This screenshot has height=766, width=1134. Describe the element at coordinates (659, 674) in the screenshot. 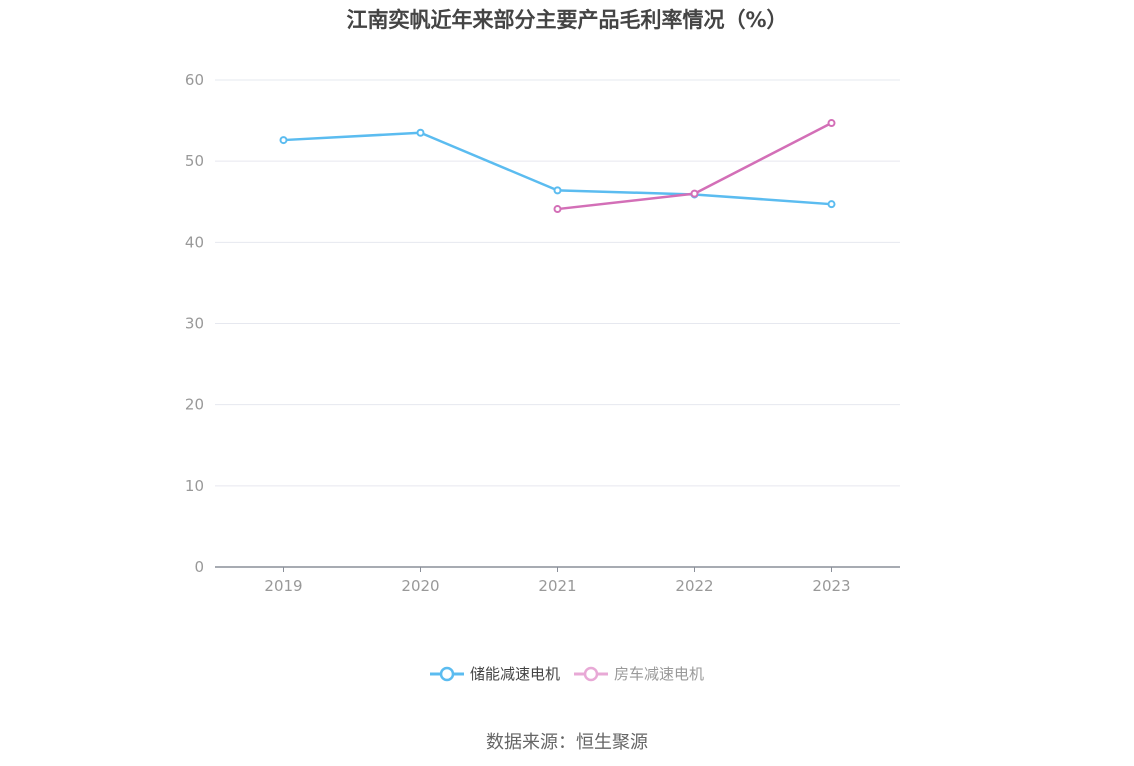

I see `legend-label-series-2: 房车减速电机` at that location.